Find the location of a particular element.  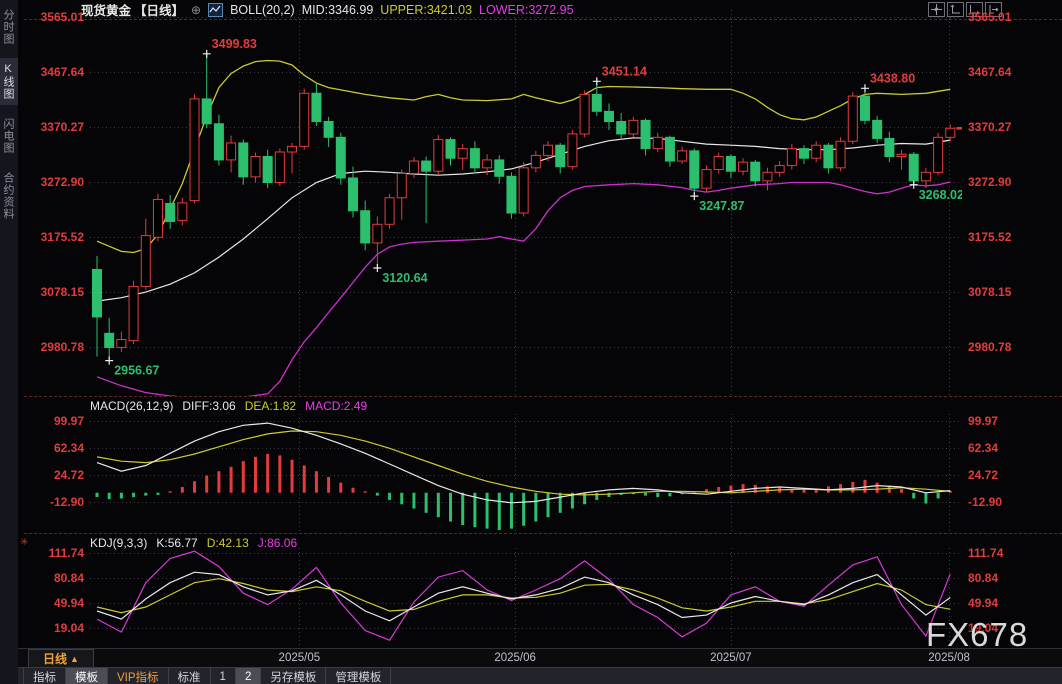

time-axis-strip: 日线 ▲ 2025/05 2025/06 2025/07 2025/08 is located at coordinates (540, 658).